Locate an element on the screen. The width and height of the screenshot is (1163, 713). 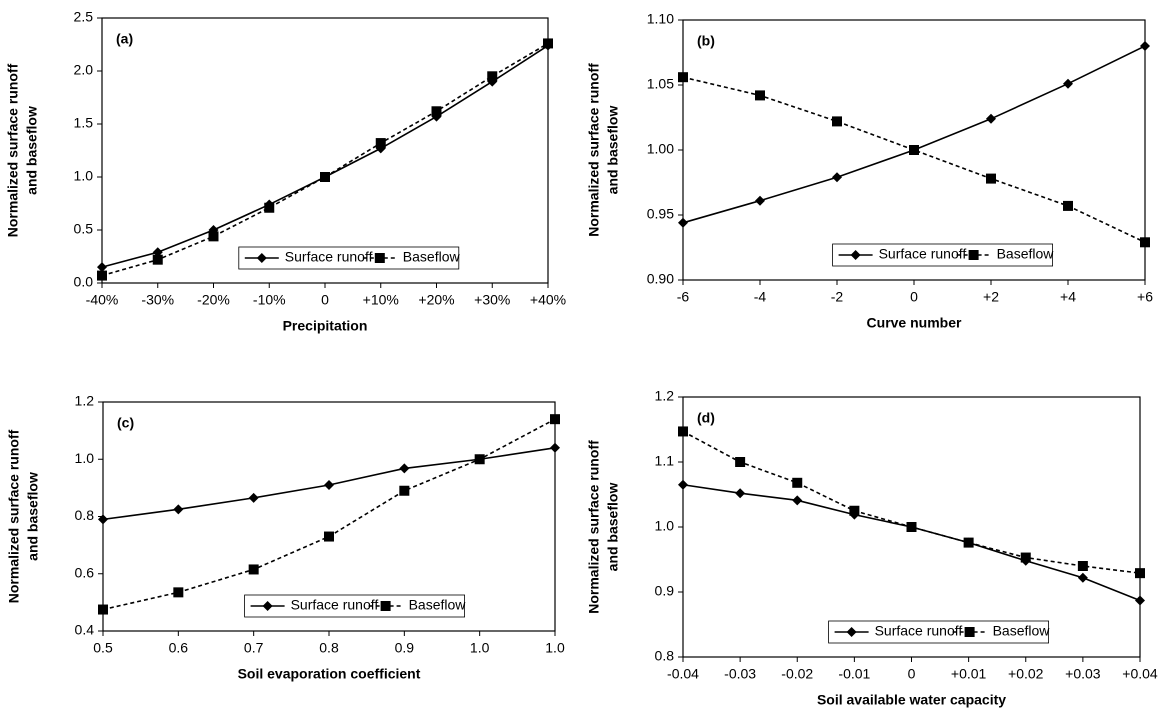
x-tick-label: 1.0 is located at coordinates (480, 648).